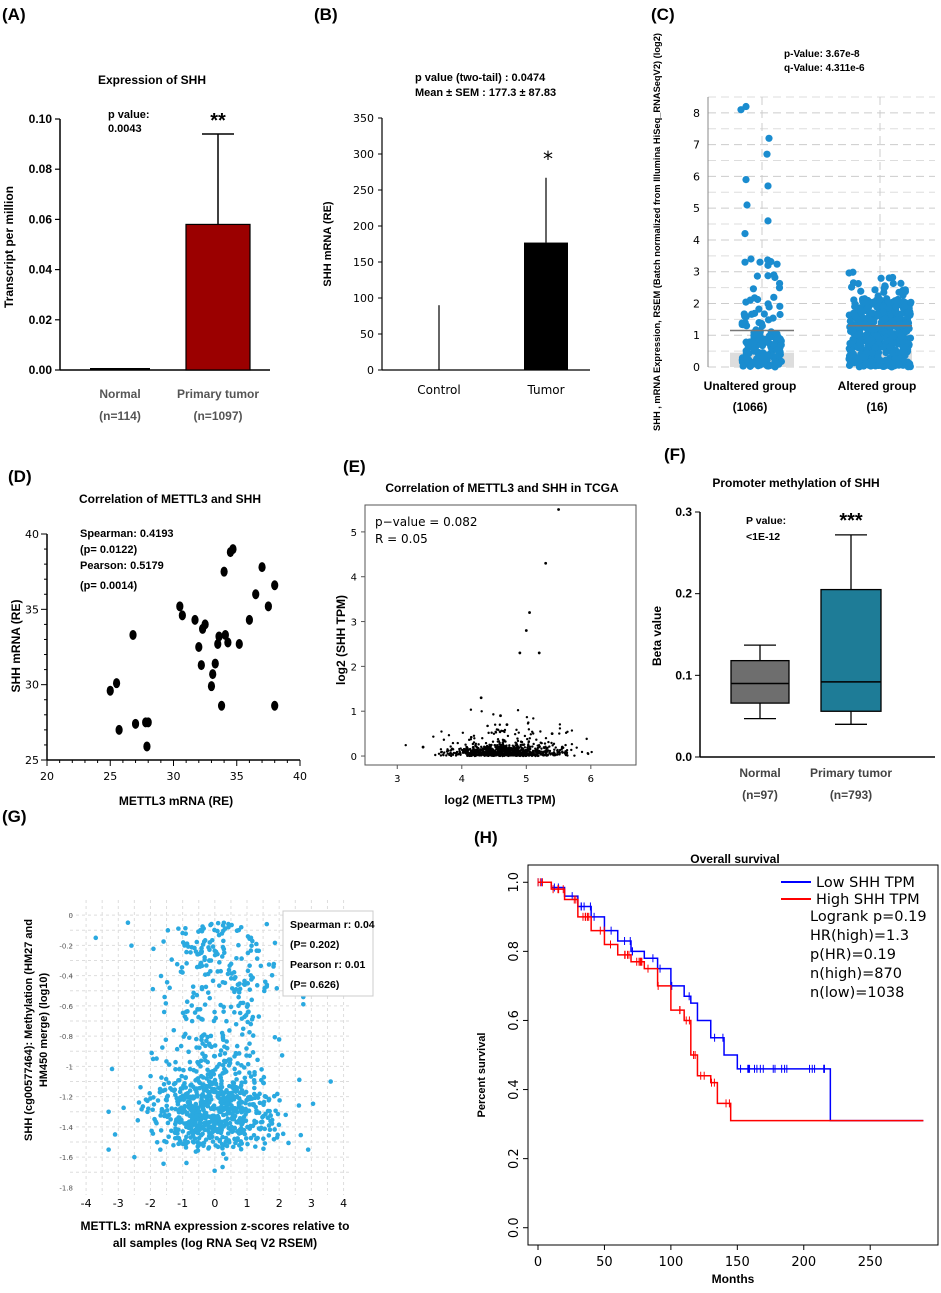 The width and height of the screenshot is (941, 1293). I want to click on panel-e-ytick-label: 1, so click(354, 712).